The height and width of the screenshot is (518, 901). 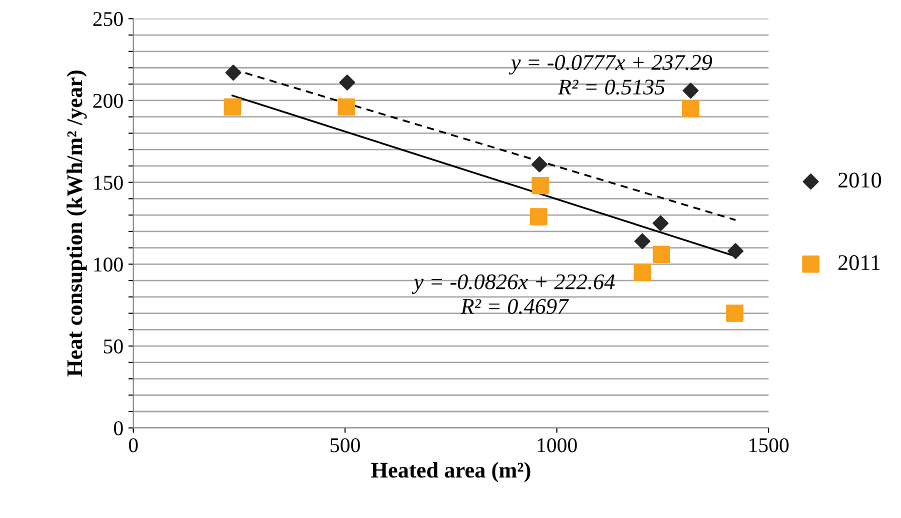 I want to click on x-axis-title: Heated area (m²), so click(x=450, y=472).